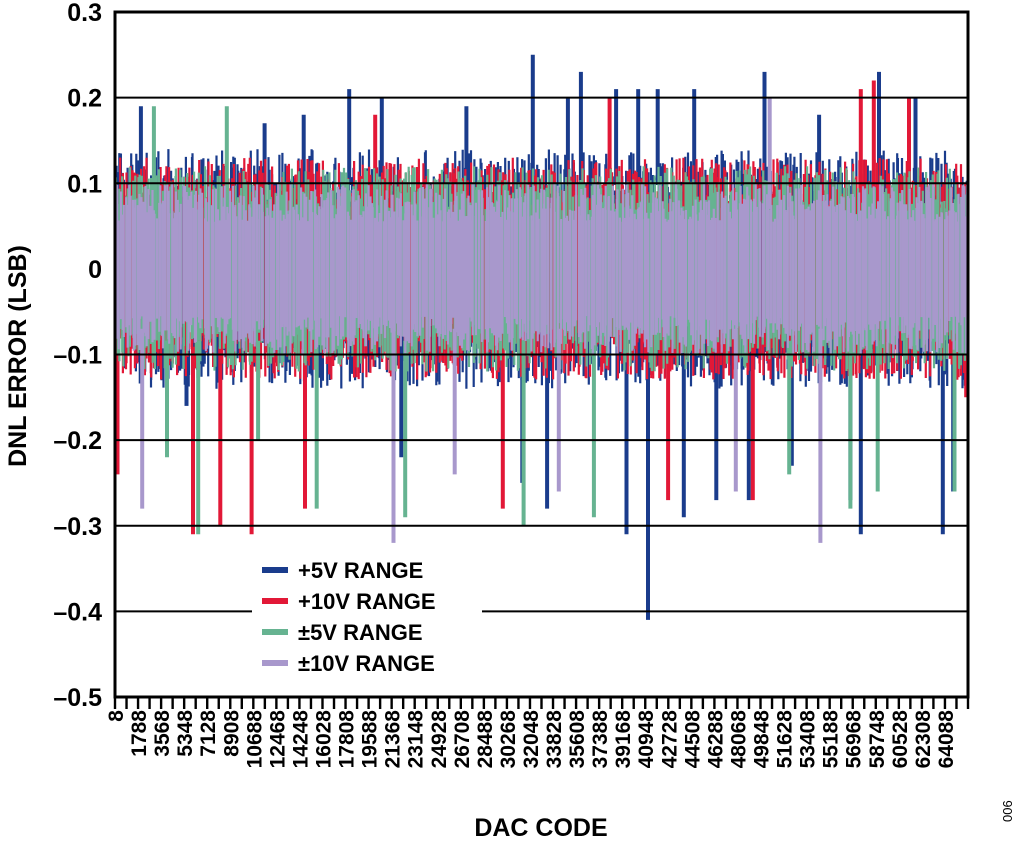  Describe the element at coordinates (323, 739) in the screenshot. I see `x-tick-label: 16028` at that location.